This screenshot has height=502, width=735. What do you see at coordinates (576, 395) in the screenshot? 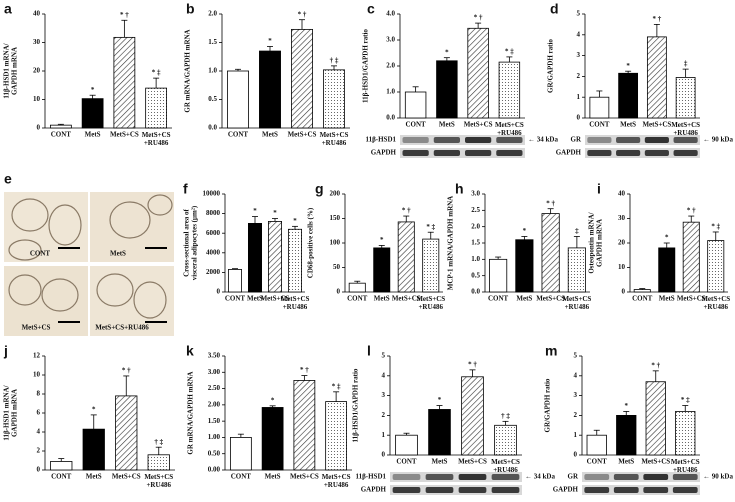
I see `y-tick-label: 3` at bounding box center [576, 395].